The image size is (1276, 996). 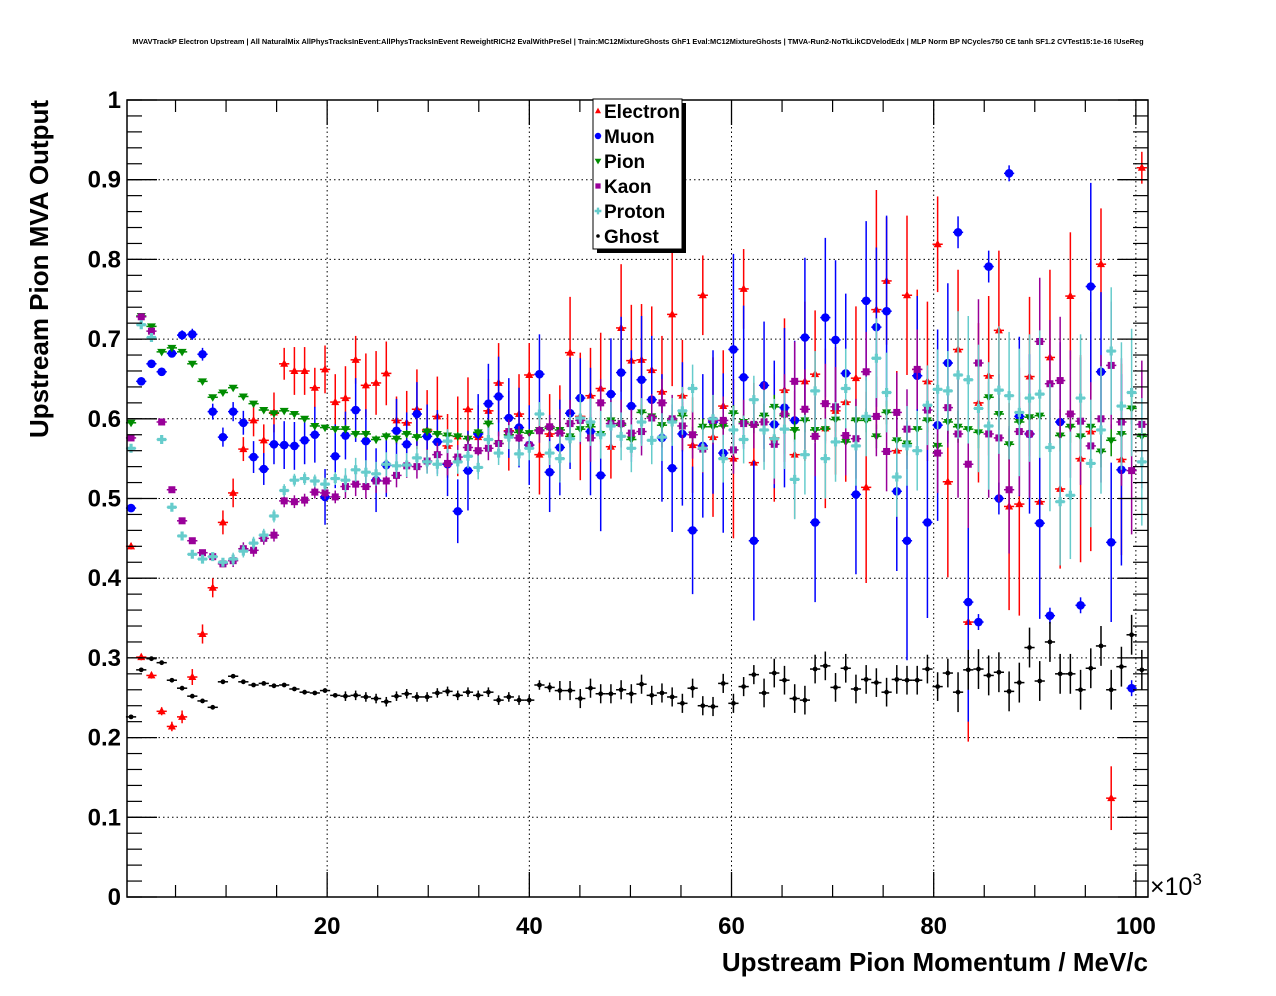 I want to click on legend-label: Electron, so click(x=642, y=112).